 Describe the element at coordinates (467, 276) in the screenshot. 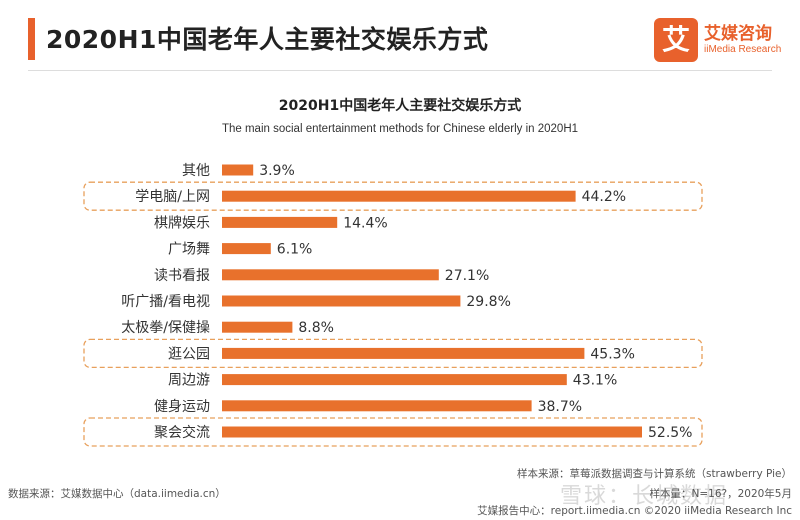

I see `value-label: 27.1%` at that location.